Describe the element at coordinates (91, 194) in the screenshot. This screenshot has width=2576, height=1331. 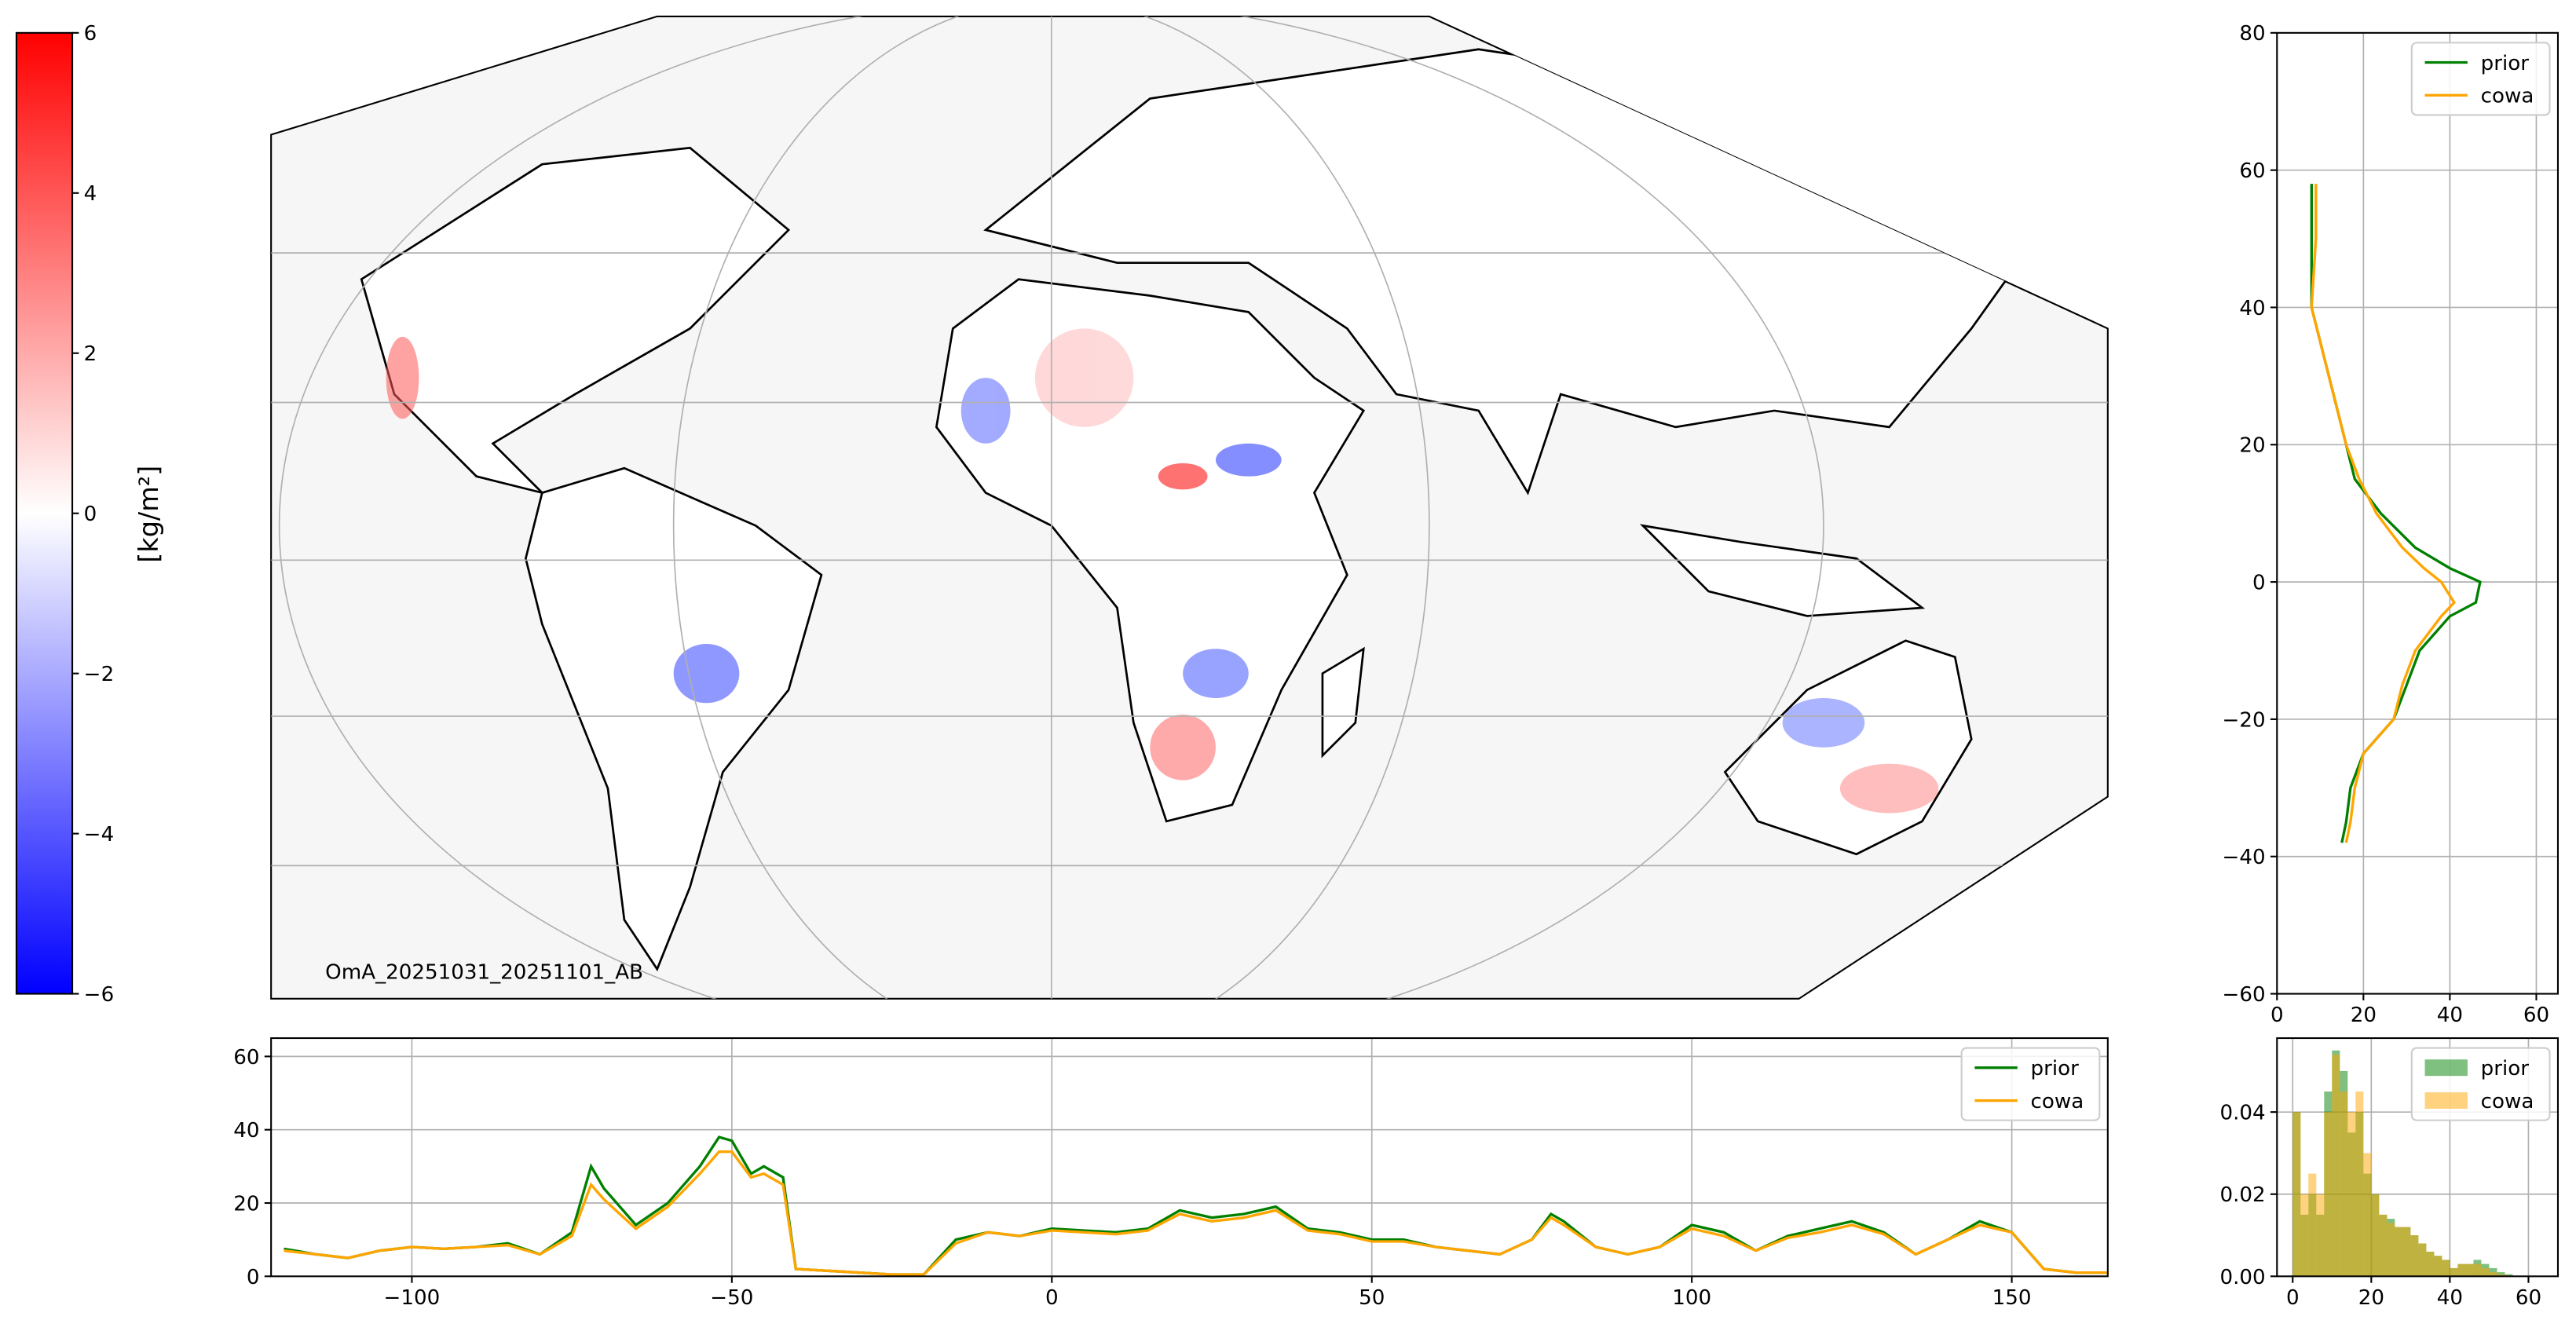
I see `colorbar-tick-label: 4` at that location.